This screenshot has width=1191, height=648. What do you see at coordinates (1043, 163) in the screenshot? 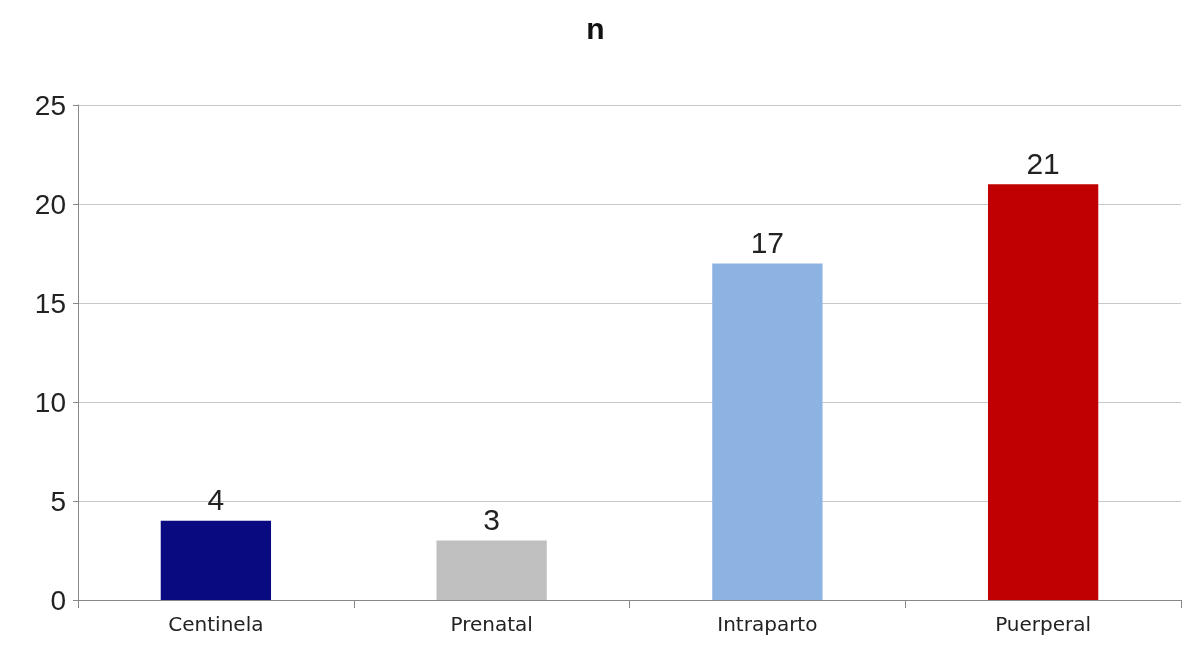
I see `data-label: 21` at bounding box center [1043, 163].